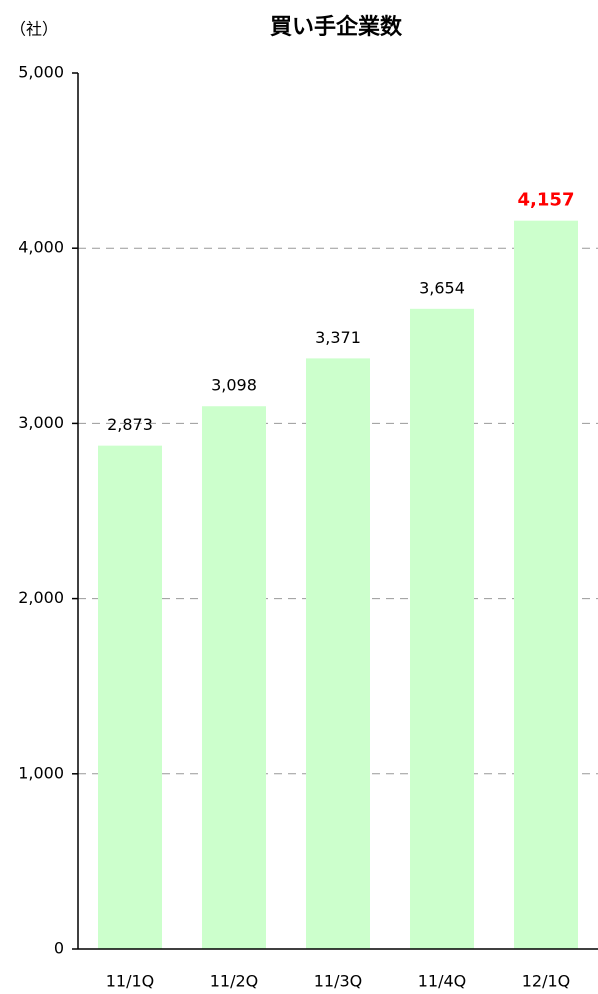  What do you see at coordinates (59, 948) in the screenshot?
I see `y-tick-label: 0` at bounding box center [59, 948].